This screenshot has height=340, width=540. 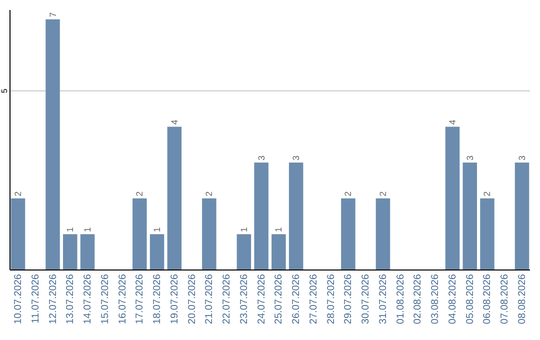 I want to click on x-tick-label: 27.07.2026, so click(x=314, y=299).